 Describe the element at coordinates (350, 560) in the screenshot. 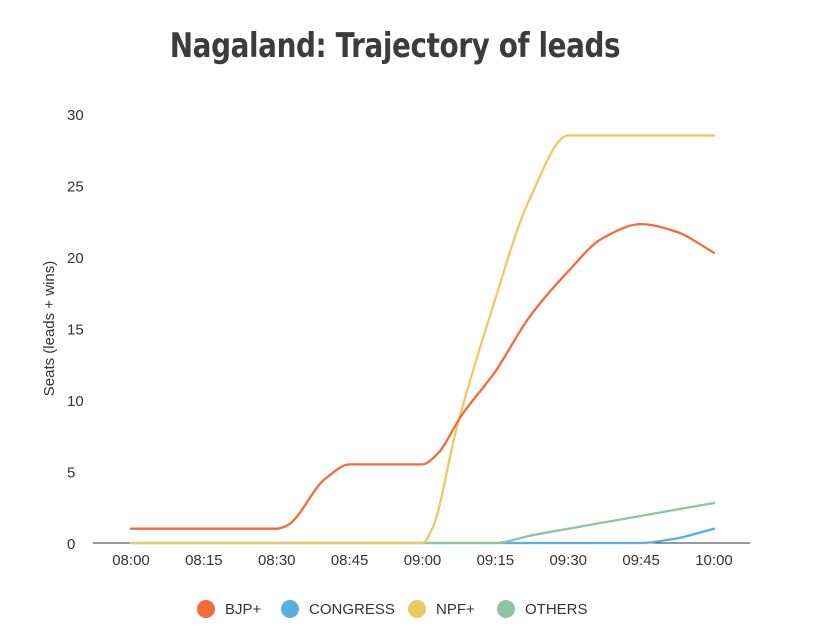

I see `x-tick-label: 08:45` at that location.